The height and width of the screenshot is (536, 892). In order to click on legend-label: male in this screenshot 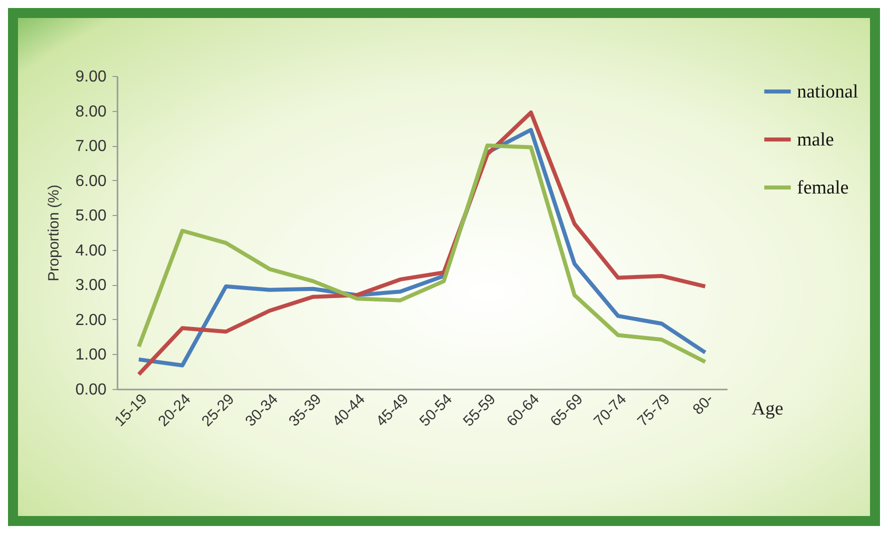, I will do `click(815, 140)`.